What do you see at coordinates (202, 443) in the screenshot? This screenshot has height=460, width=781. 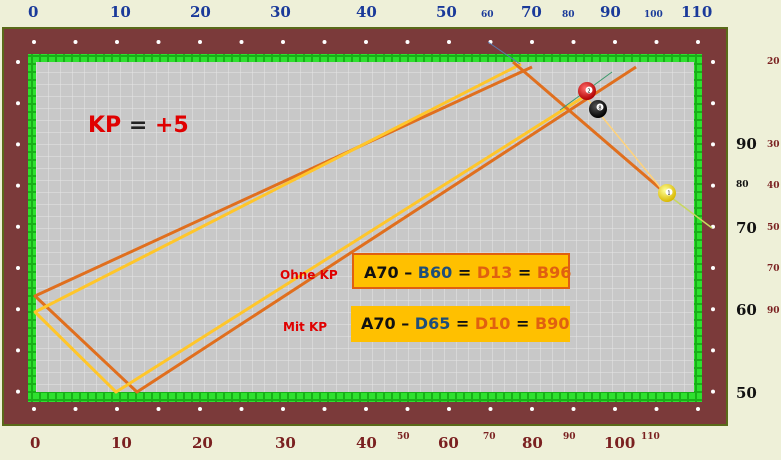 I see `botScale-label: 20` at bounding box center [202, 443].